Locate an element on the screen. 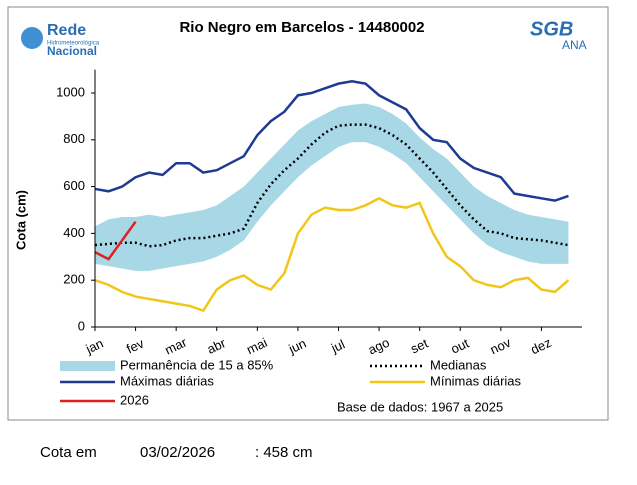 This screenshot has height=485, width=637. y-tick-label: 400 is located at coordinates (74, 232).